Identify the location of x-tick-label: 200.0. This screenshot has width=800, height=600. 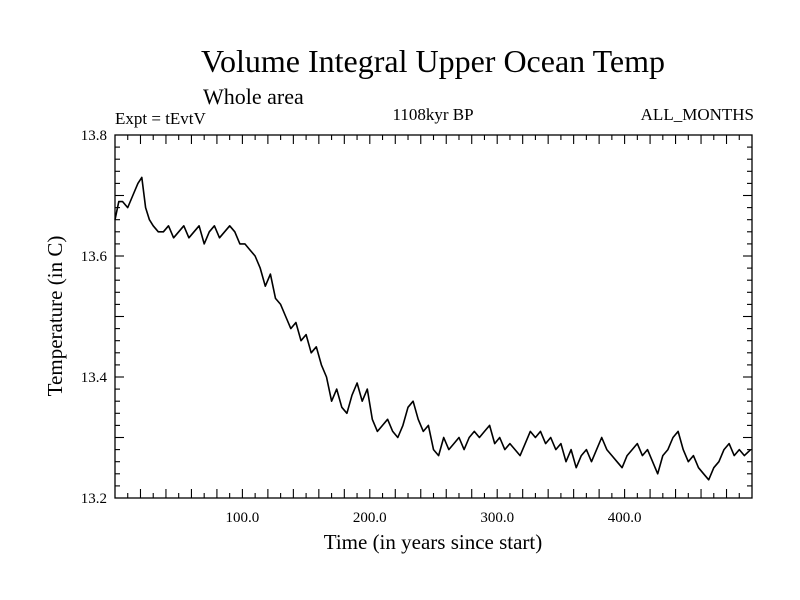
(370, 518).